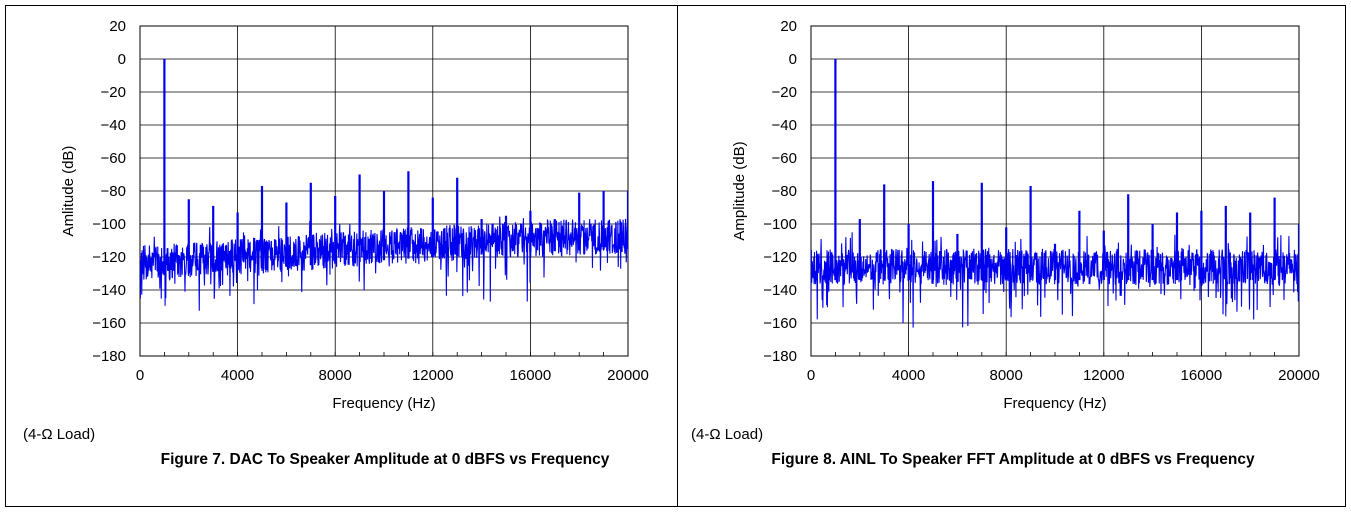  I want to click on figure-divider, so click(677, 256).